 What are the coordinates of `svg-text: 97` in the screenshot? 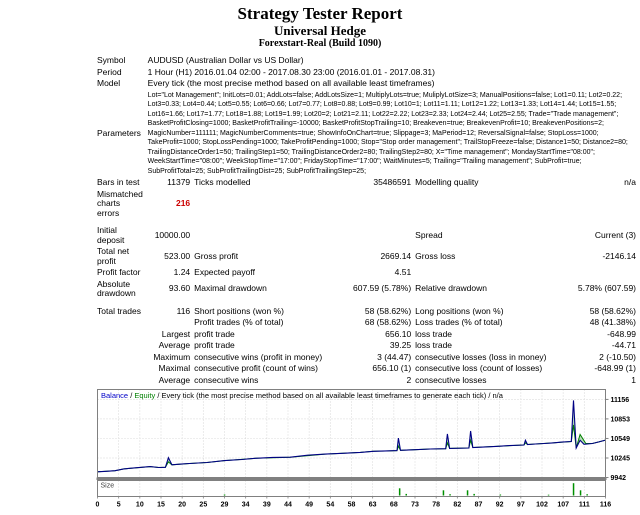 It's located at (521, 505).